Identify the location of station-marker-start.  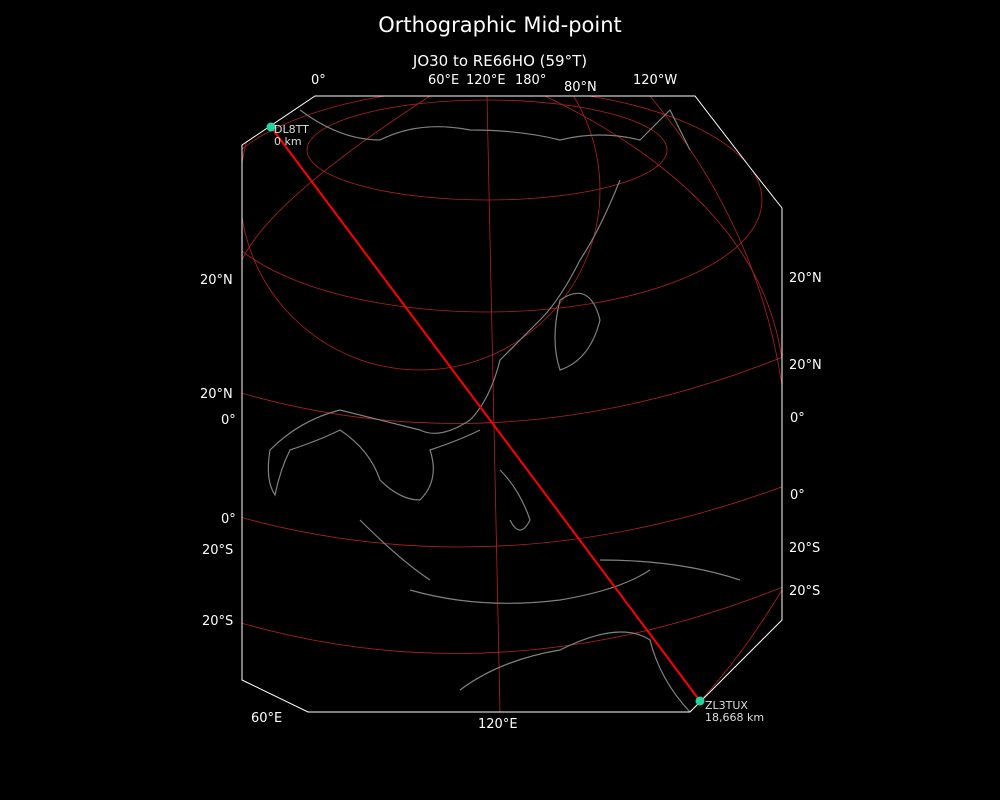
(271, 127).